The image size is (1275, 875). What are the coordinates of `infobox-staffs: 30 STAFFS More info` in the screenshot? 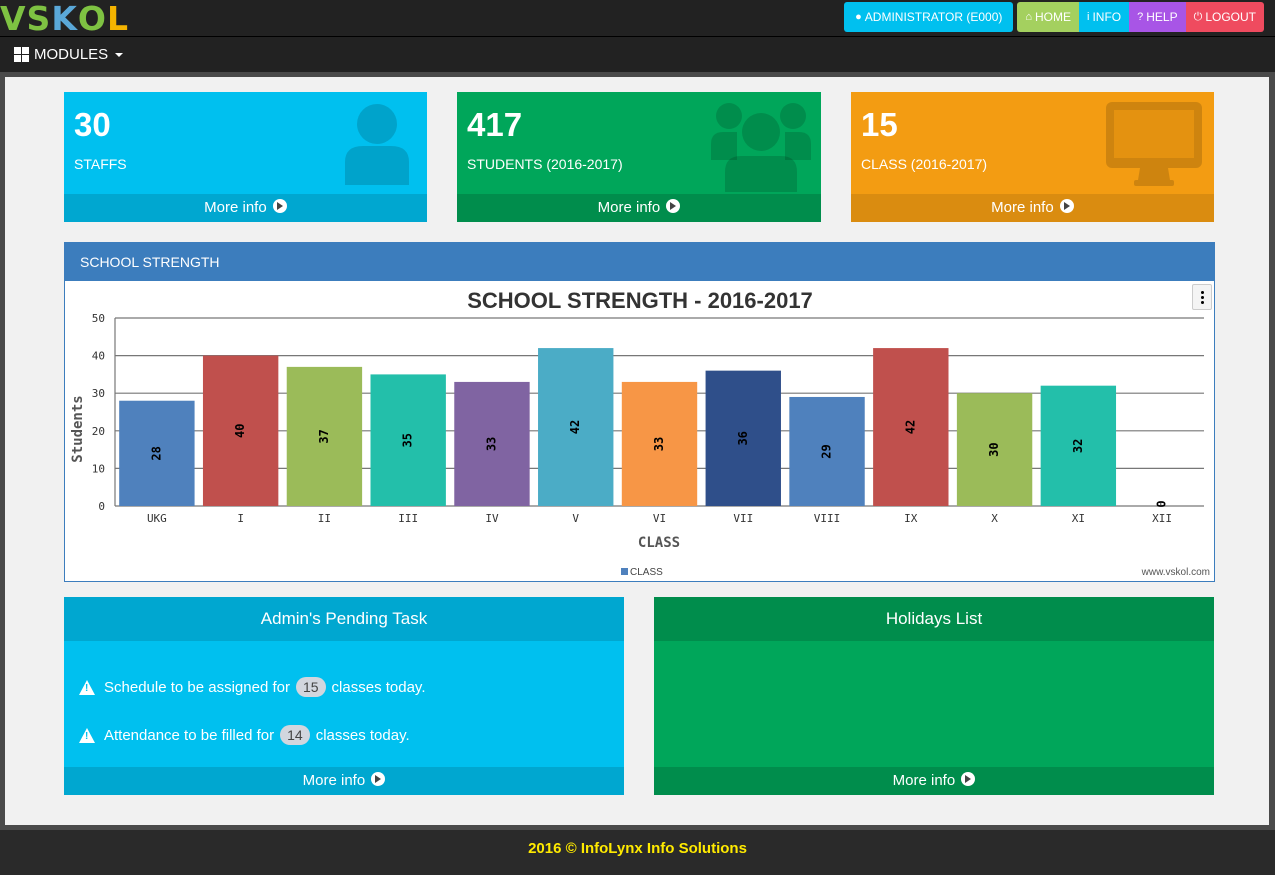 It's located at (245, 157).